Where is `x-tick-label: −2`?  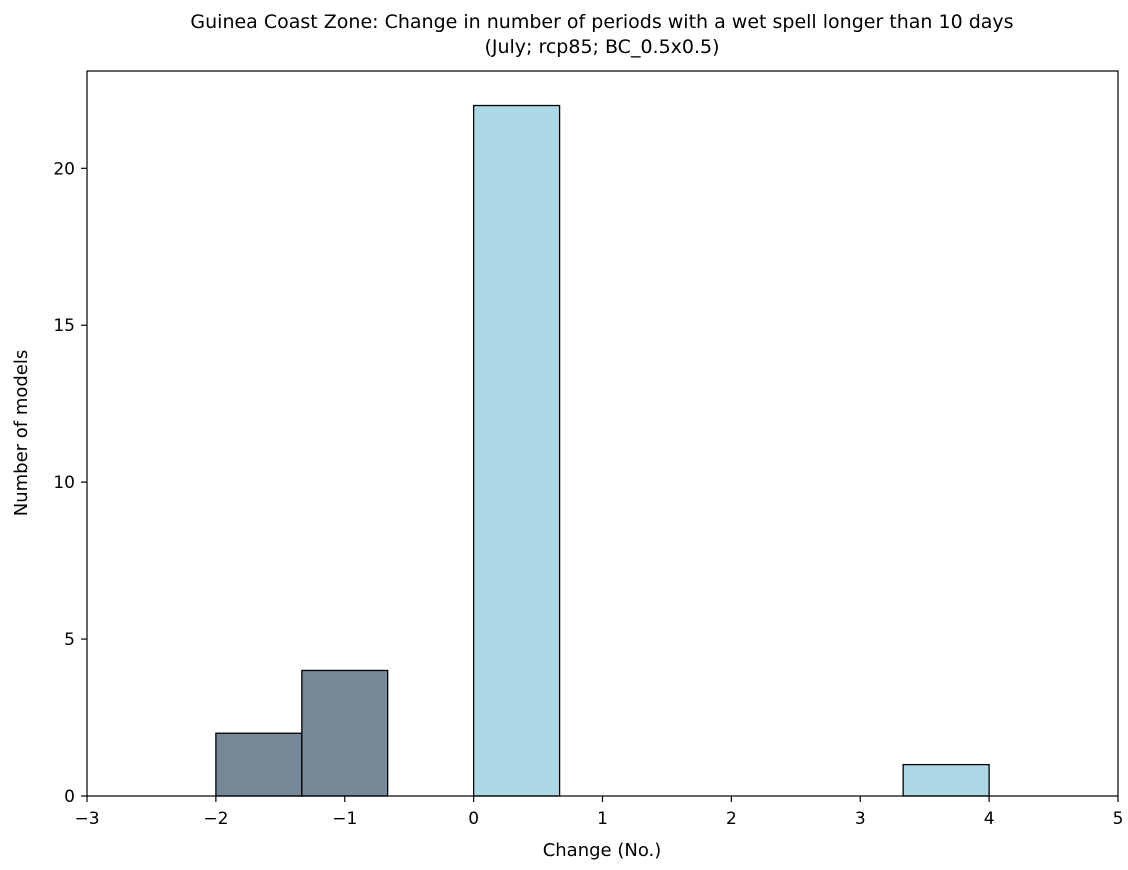 x-tick-label: −2 is located at coordinates (215, 819).